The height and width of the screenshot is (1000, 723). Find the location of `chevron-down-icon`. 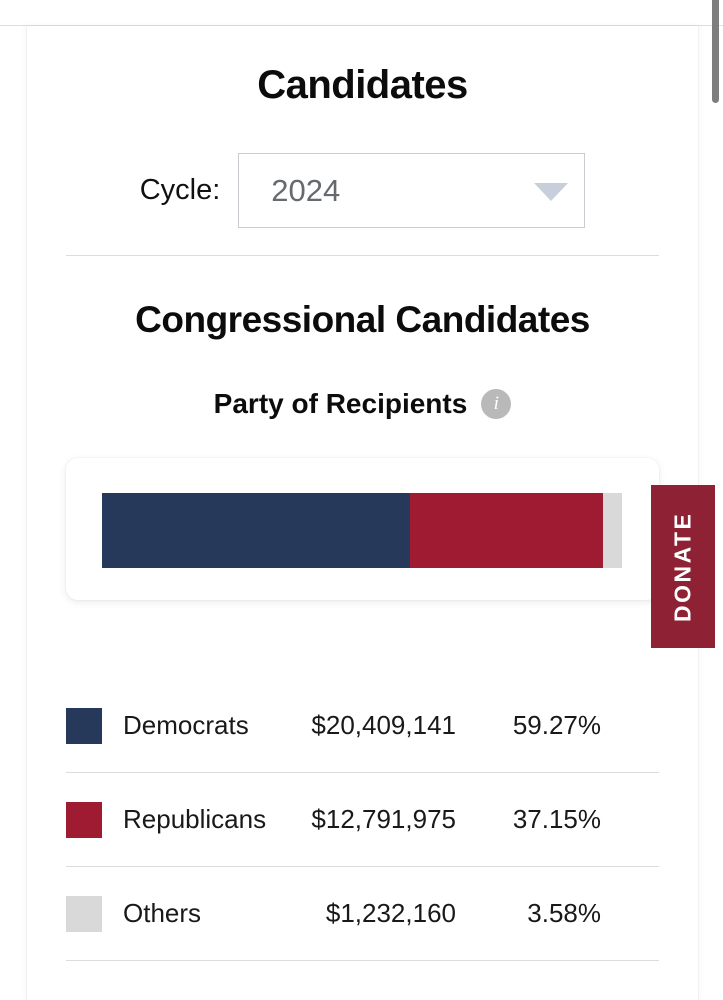

chevron-down-icon is located at coordinates (551, 191).